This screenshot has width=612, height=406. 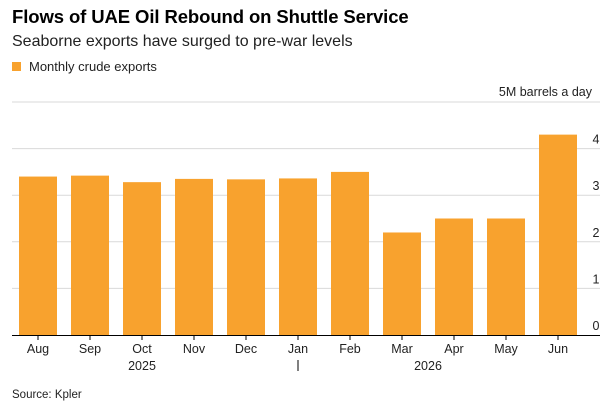 I want to click on x-tick-label: Apr, so click(x=453, y=349).